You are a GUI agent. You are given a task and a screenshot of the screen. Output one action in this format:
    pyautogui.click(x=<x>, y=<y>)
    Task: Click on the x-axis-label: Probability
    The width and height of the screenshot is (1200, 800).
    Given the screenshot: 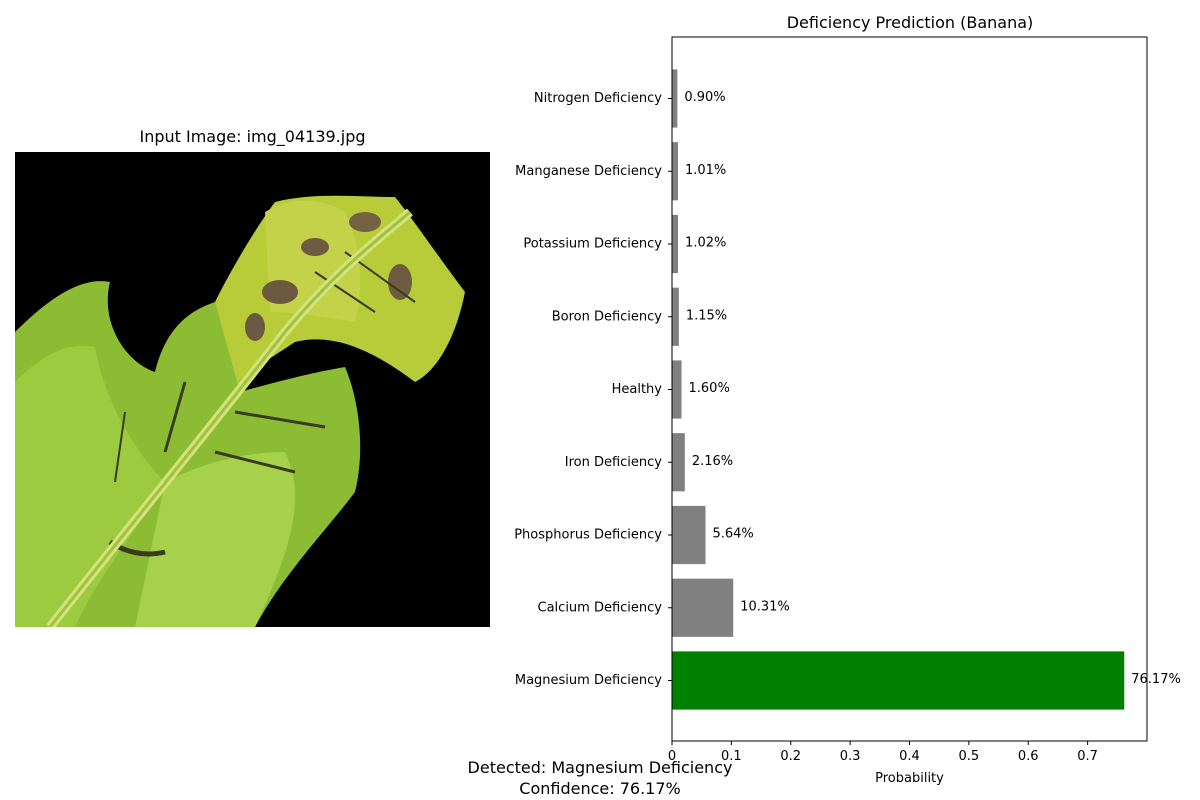 What is the action you would take?
    pyautogui.click(x=909, y=778)
    